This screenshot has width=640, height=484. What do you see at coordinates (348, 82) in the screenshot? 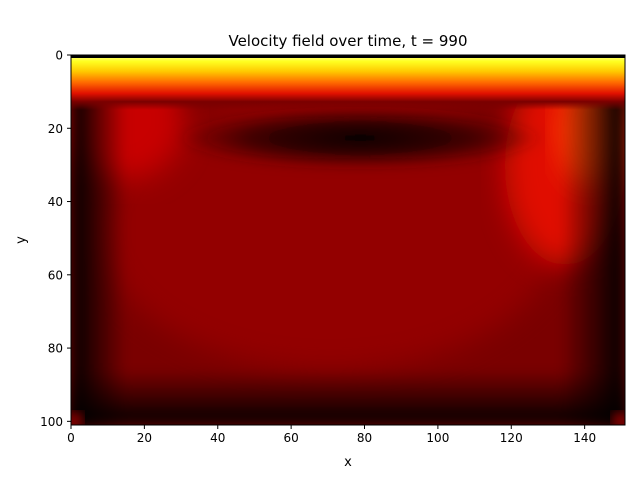
I see `heatmap-top-band` at bounding box center [348, 82].